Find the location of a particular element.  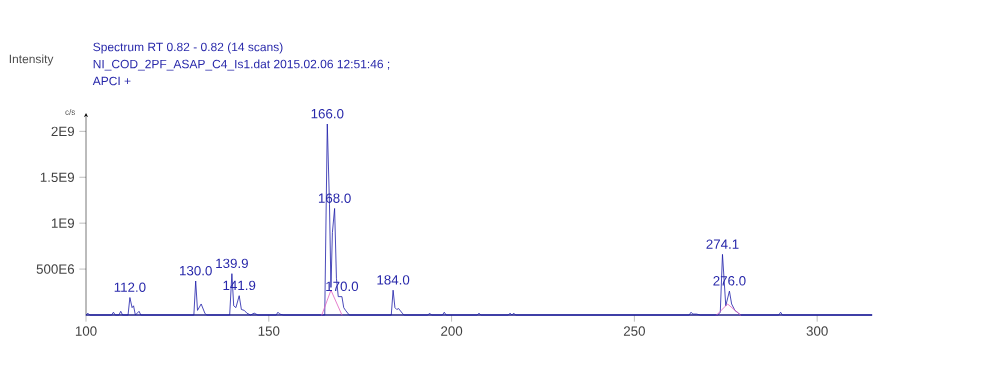

annotation: 130.0 is located at coordinates (196, 270).